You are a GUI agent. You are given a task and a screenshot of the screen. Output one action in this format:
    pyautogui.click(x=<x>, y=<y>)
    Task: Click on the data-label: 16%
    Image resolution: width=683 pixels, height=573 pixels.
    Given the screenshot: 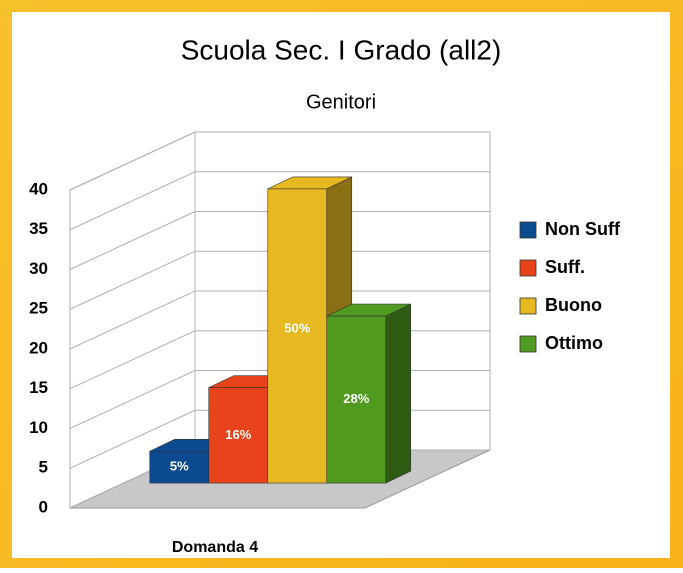 What is the action you would take?
    pyautogui.click(x=238, y=434)
    